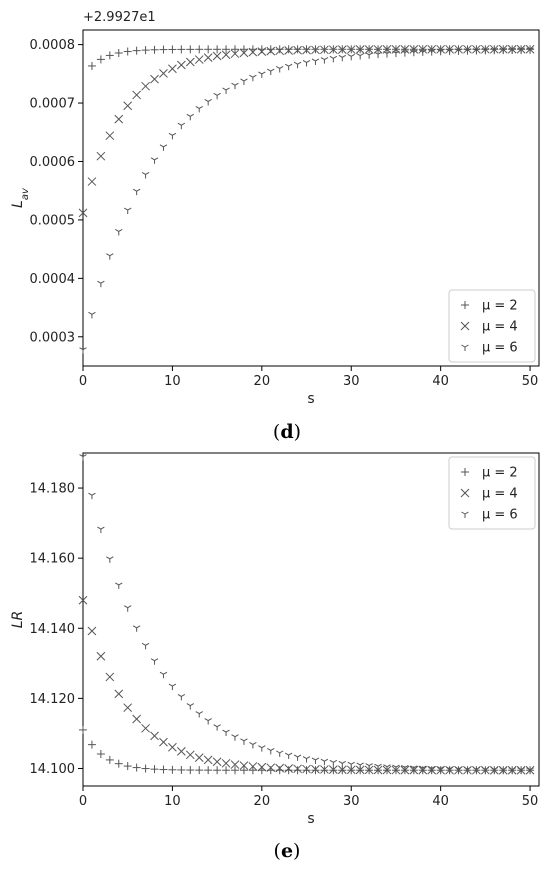  Describe the element at coordinates (53, 699) in the screenshot. I see `y-tick-label: 14.120` at that location.